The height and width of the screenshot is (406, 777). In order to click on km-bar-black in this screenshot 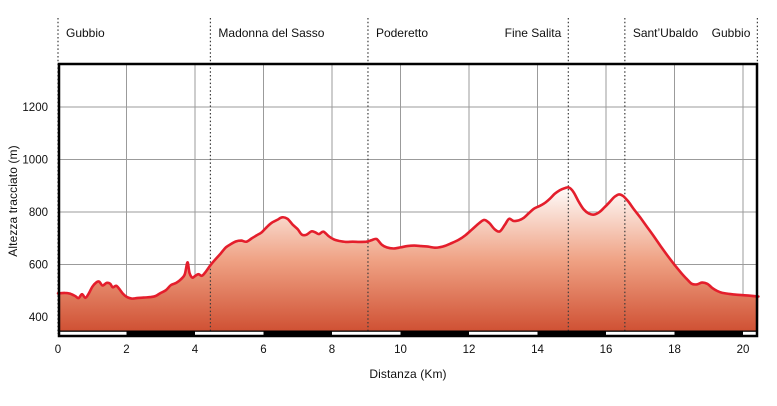, I will do `click(408, 333)`.